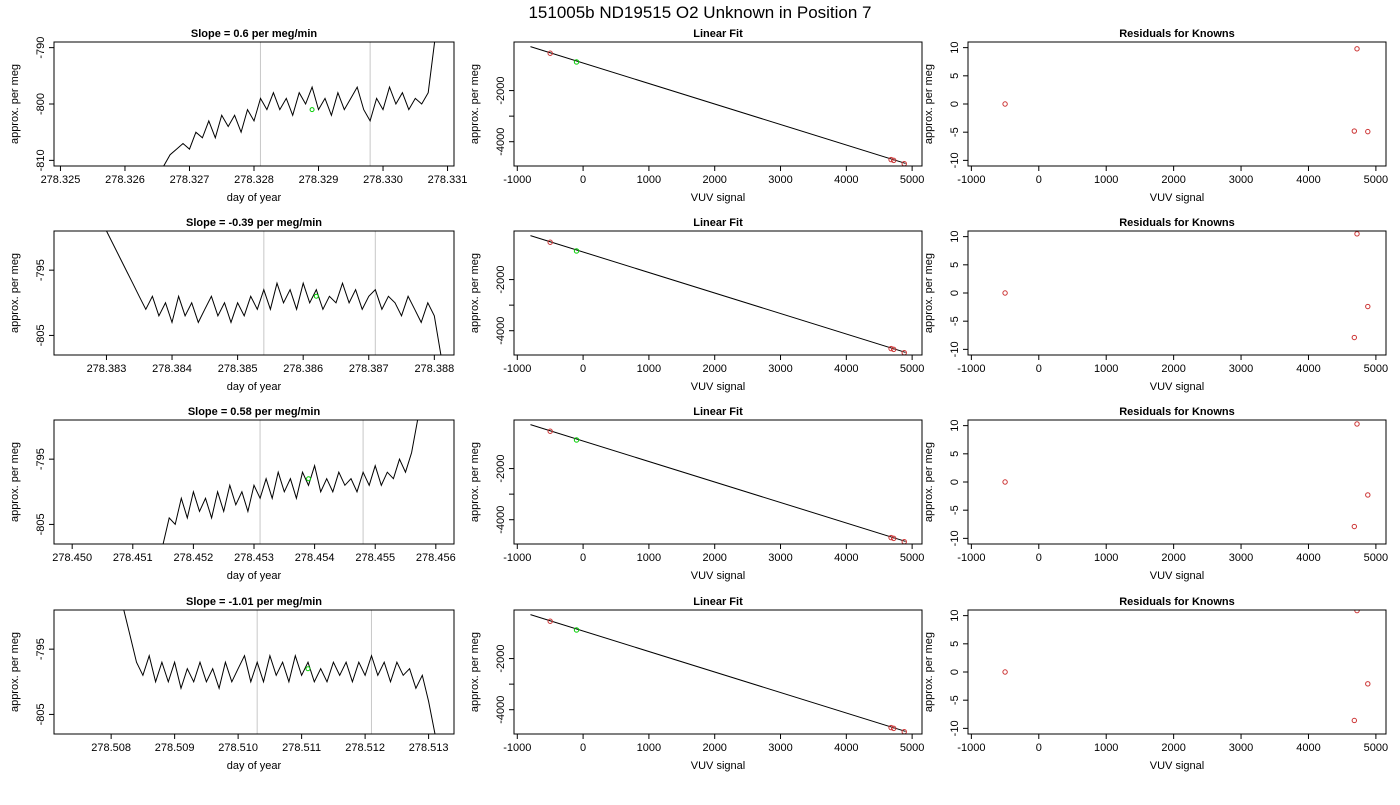  Describe the element at coordinates (61, 180) in the screenshot. I see `x-tick-label: 278.325` at that location.